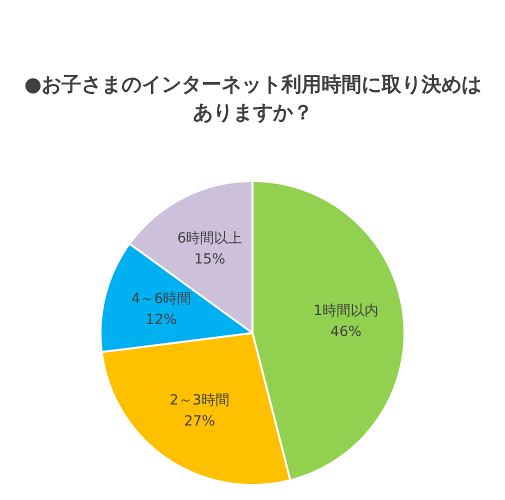  I want to click on slice-label: 2～3時間, so click(200, 400).